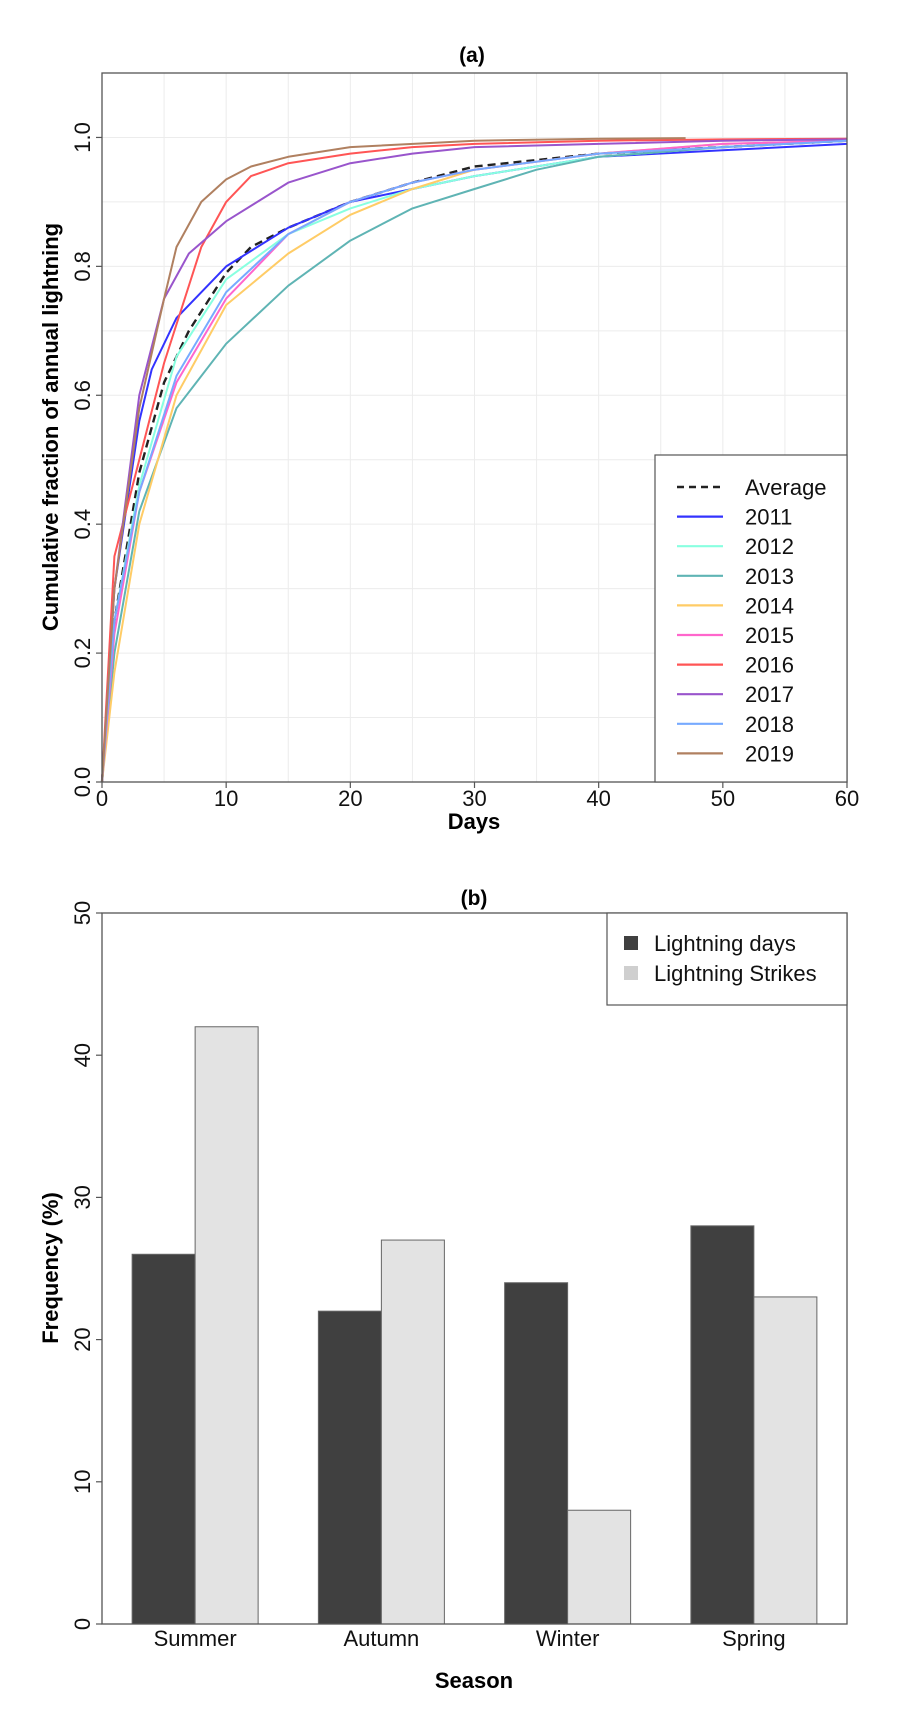 This screenshot has width=900, height=1714. I want to click on panel-b-x-ticks: Summer Autumn Winter Spring, so click(470, 1638).